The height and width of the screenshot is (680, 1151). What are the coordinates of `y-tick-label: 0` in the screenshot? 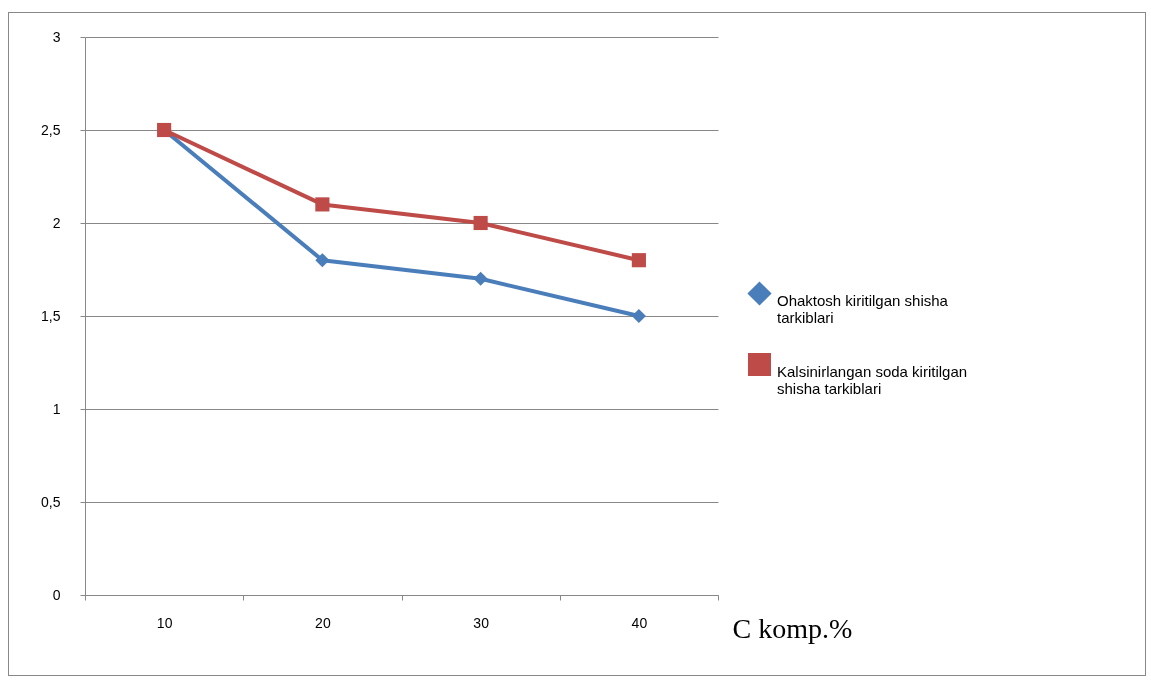 It's located at (56, 594).